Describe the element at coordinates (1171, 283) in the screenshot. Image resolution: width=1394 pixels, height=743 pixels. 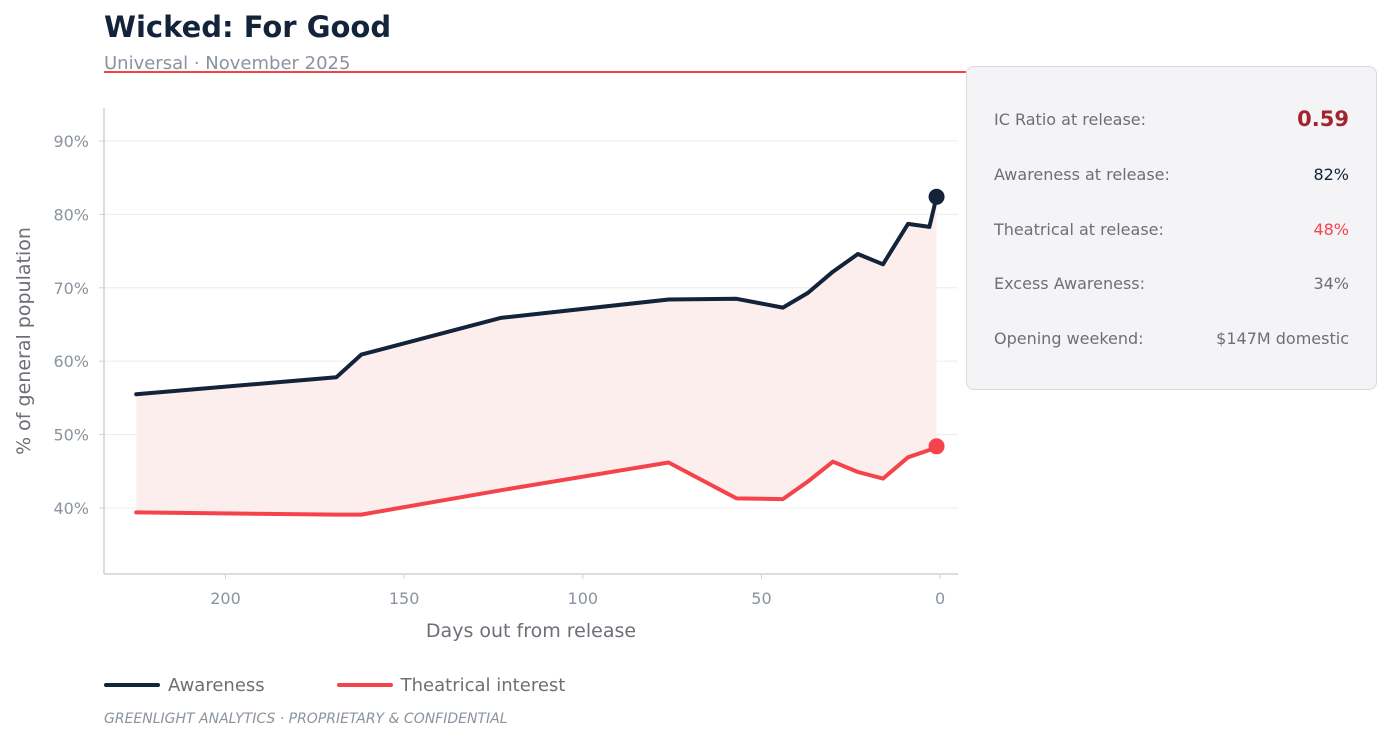
I see `stat-row-excess: Excess Awareness: 34%` at that location.